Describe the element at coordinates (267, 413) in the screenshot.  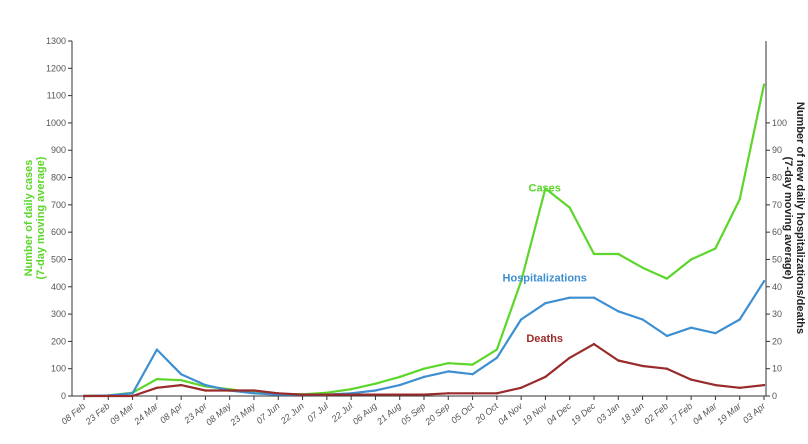
I see `x-tick-label: 07 Jun` at that location.